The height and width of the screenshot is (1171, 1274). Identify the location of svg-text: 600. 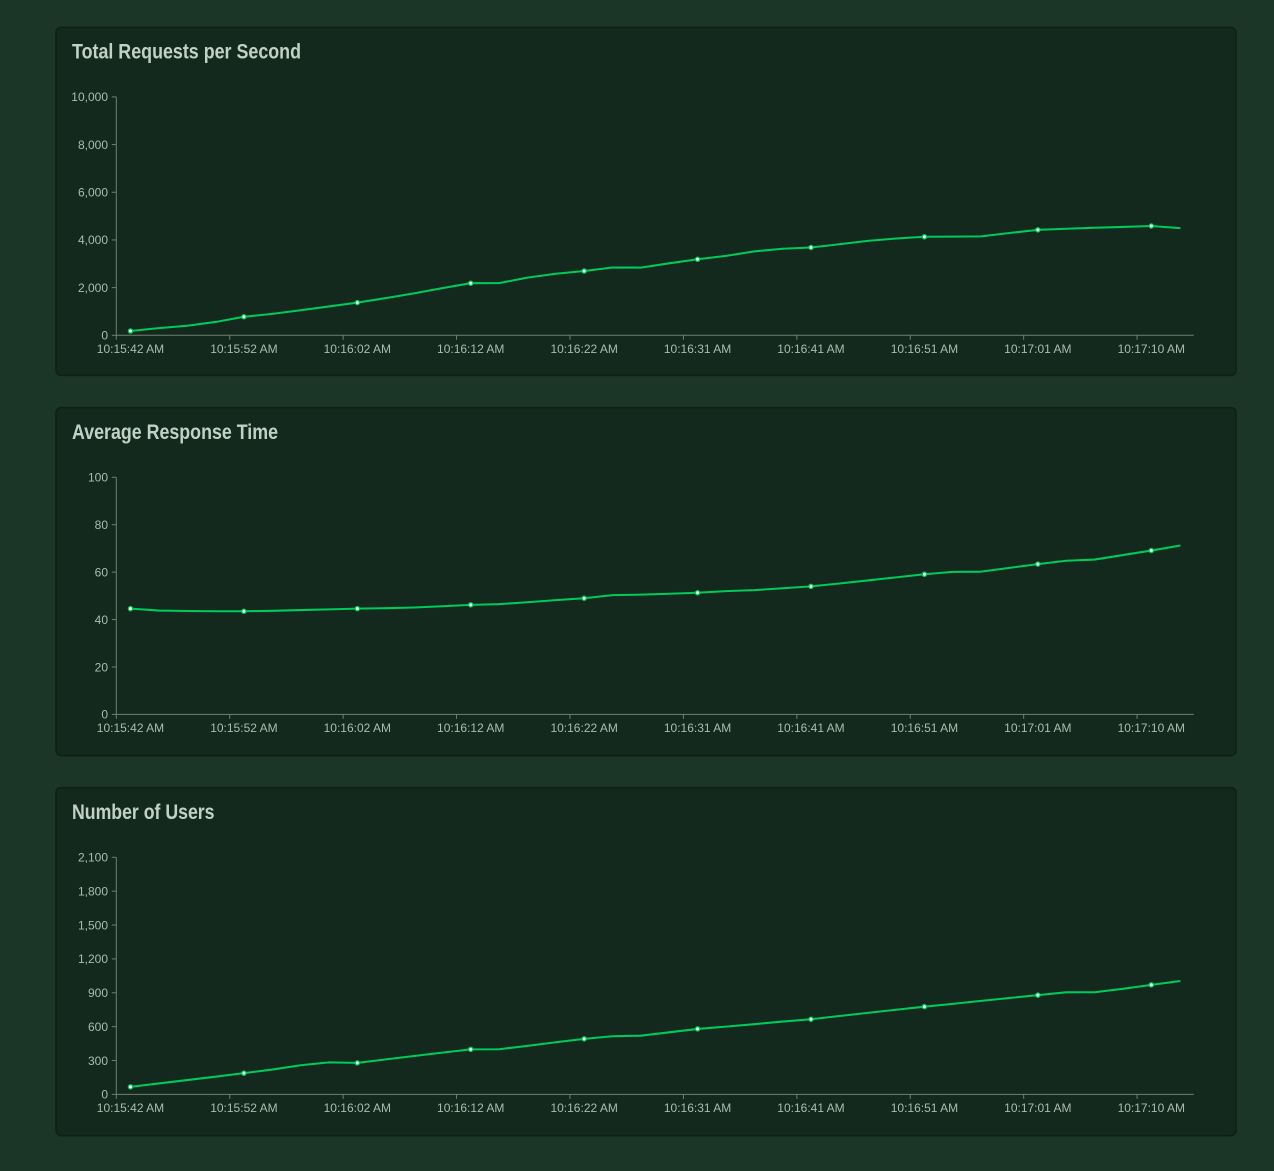
(98, 1027).